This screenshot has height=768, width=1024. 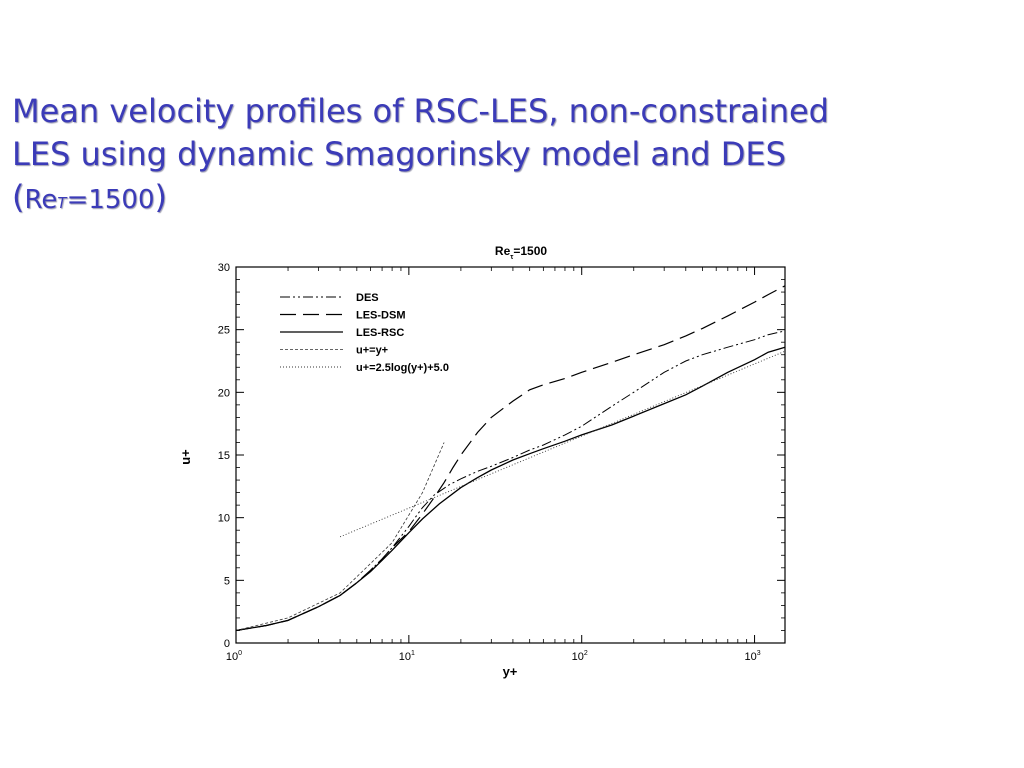 What do you see at coordinates (503, 251) in the screenshot?
I see `chart-title-re: Re` at bounding box center [503, 251].